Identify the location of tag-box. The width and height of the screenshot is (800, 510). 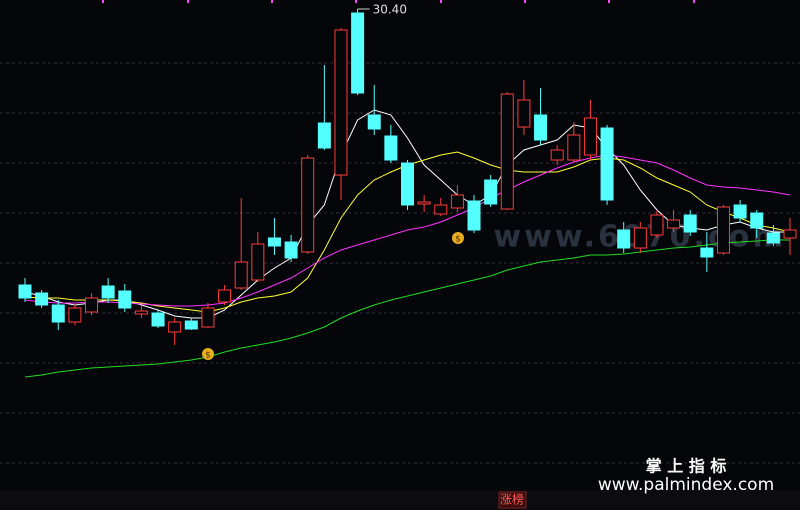
(512, 500).